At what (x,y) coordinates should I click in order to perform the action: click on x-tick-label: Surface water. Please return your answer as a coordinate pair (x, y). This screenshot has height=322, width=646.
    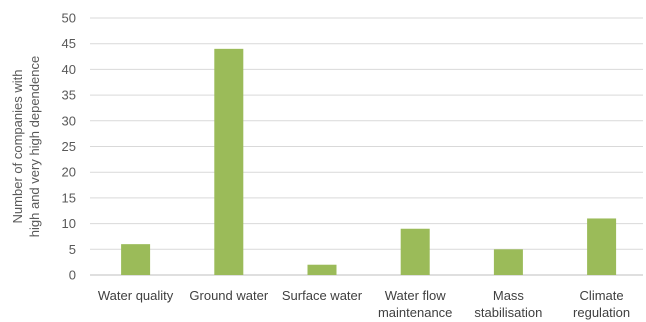
    Looking at the image, I should click on (322, 295).